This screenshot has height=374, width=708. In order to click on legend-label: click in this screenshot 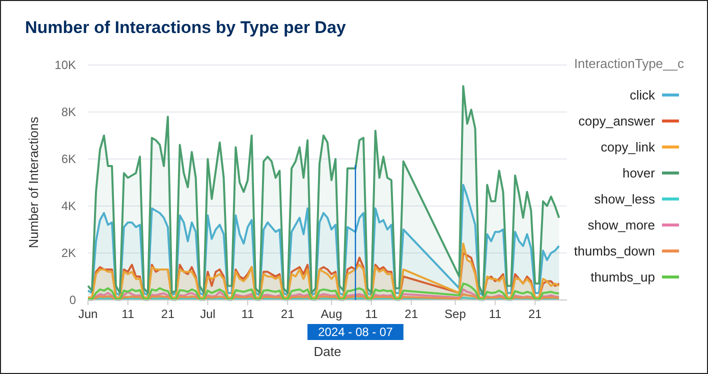, I will do `click(643, 95)`.